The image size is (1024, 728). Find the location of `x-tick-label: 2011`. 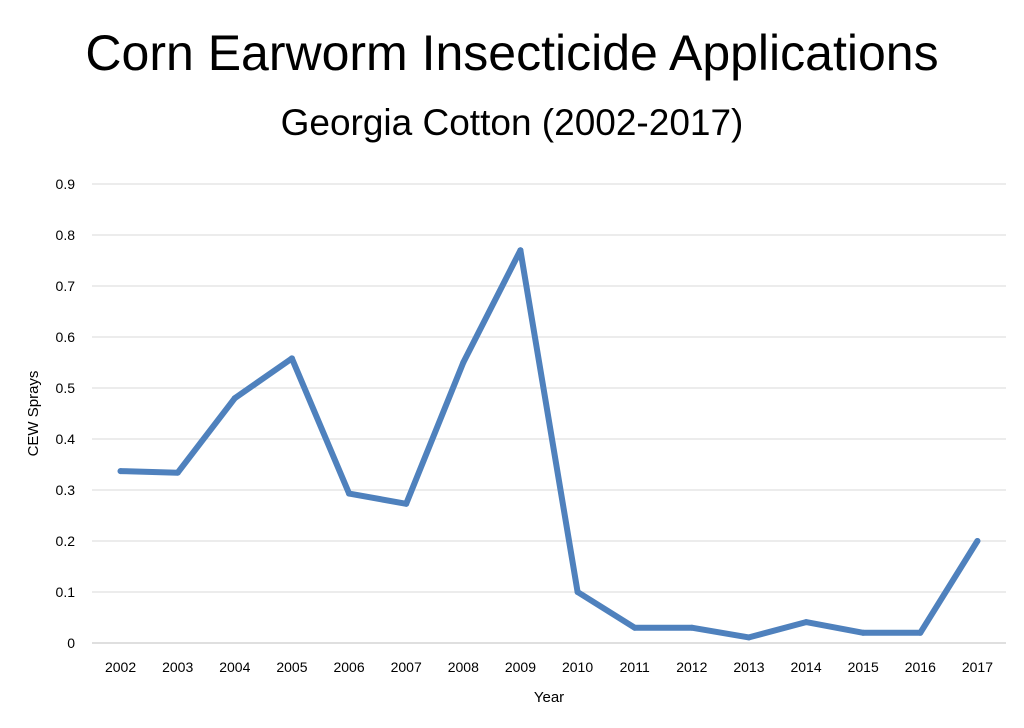

x-tick-label: 2011 is located at coordinates (635, 667).